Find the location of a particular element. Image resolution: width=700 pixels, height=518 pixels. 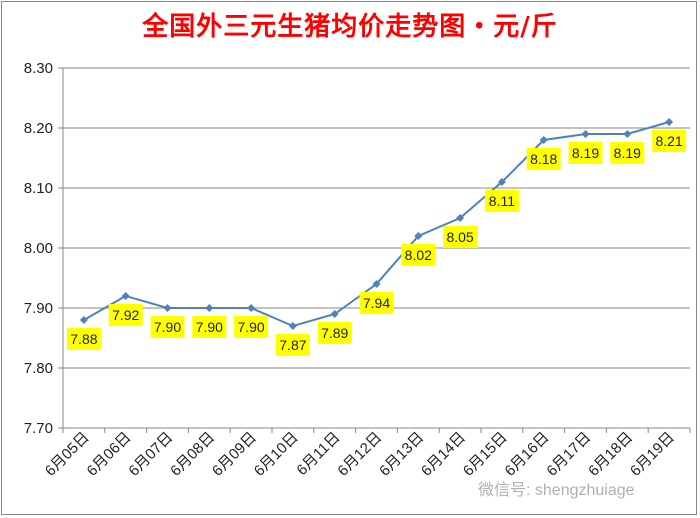

y-tick-label: 7.90 is located at coordinates (38, 308).